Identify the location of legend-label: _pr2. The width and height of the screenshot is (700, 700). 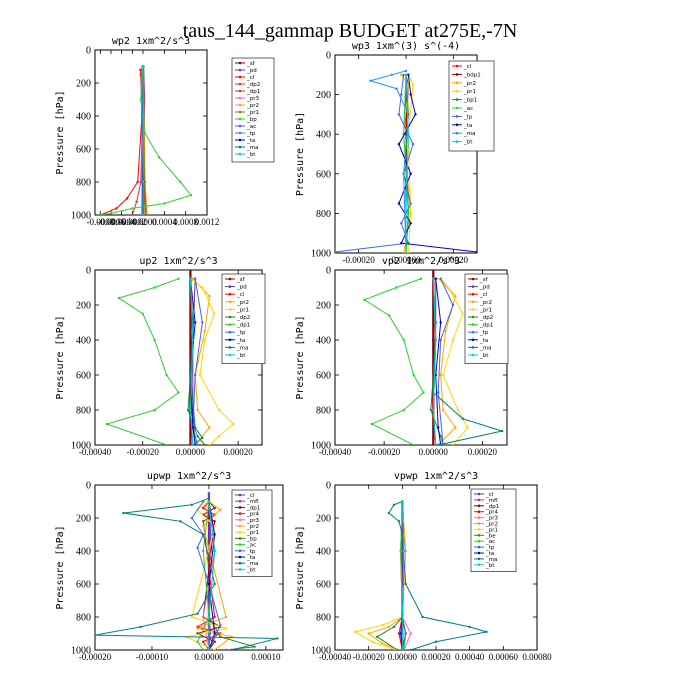
(485, 303).